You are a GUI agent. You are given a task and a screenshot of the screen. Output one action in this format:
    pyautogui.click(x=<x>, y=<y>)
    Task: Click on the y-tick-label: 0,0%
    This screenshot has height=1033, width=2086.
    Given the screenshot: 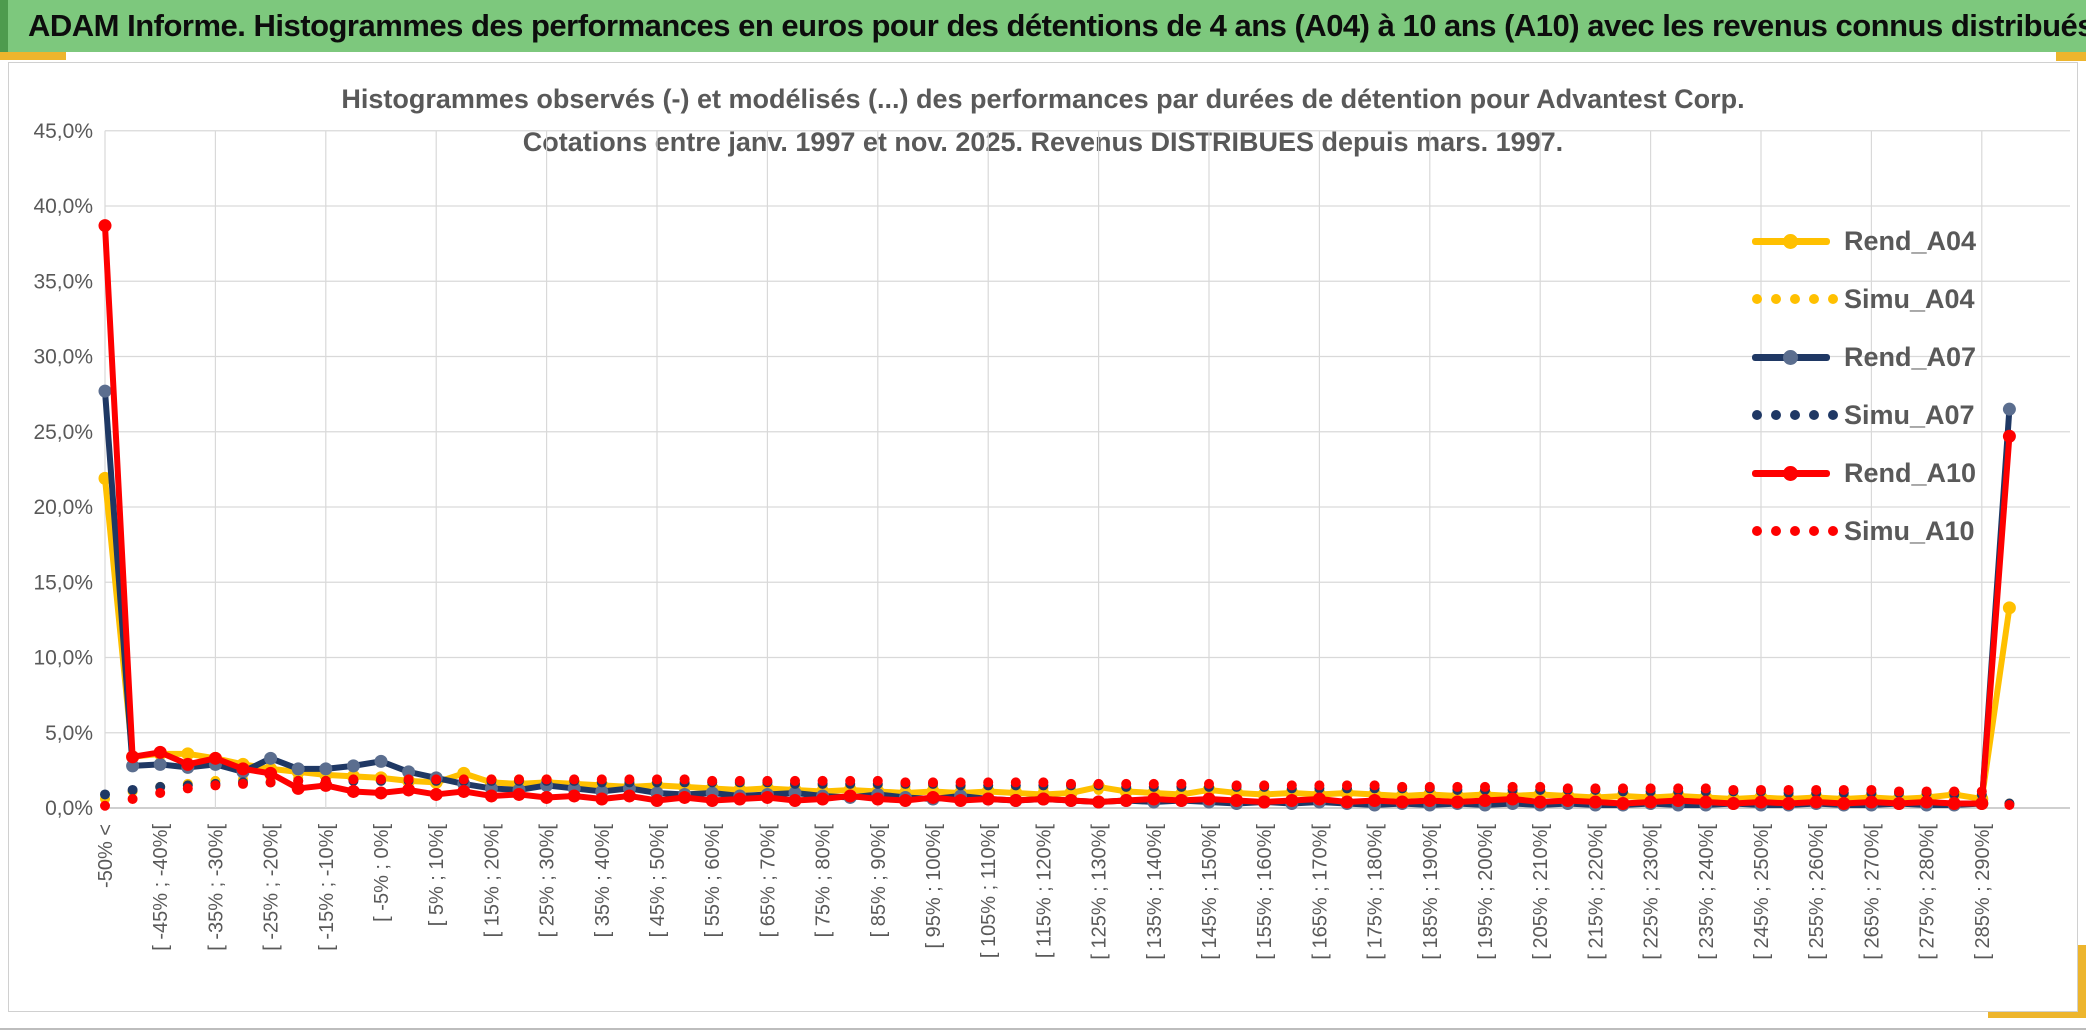 What is the action you would take?
    pyautogui.click(x=69, y=808)
    